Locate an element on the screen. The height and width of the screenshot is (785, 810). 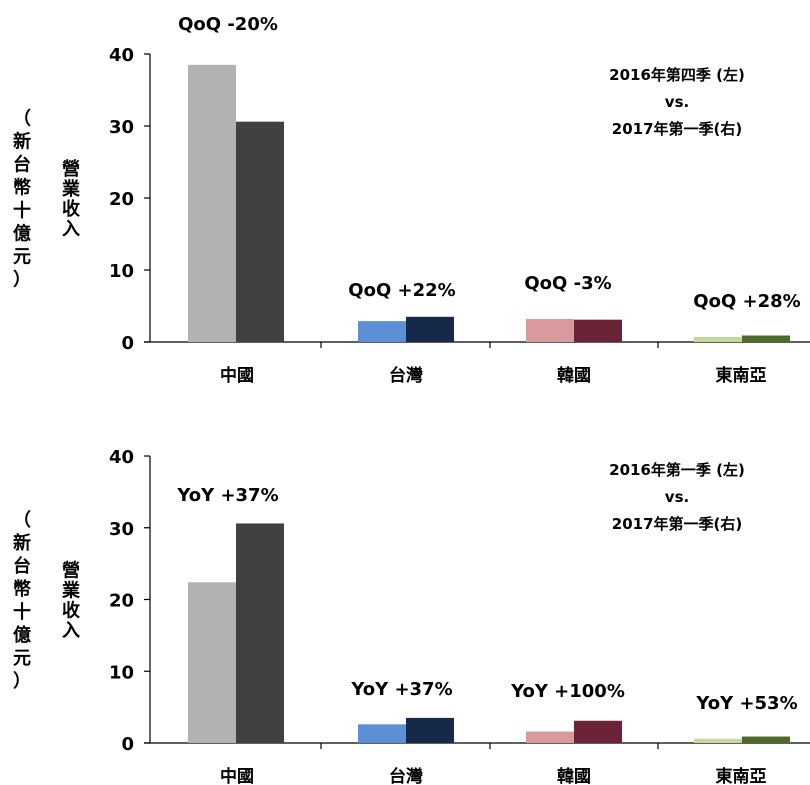
change-annotation: QoQ +22% is located at coordinates (401, 290).